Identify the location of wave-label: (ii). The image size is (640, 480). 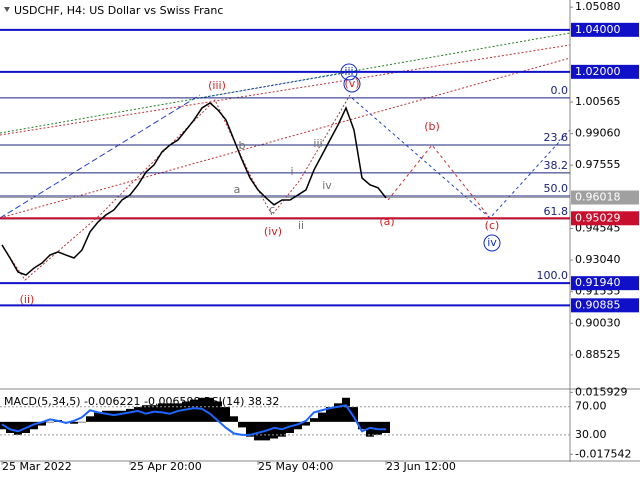
(27, 299).